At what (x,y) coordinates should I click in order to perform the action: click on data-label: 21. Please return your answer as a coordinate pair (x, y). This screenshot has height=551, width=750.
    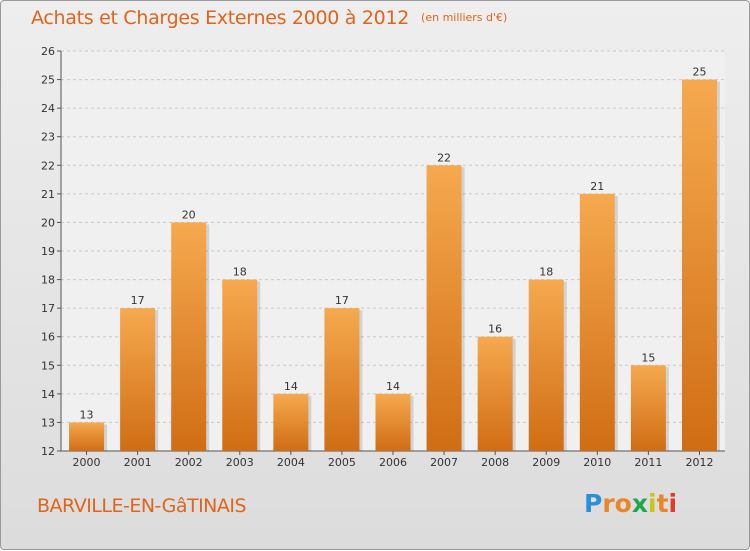
    Looking at the image, I should click on (597, 186).